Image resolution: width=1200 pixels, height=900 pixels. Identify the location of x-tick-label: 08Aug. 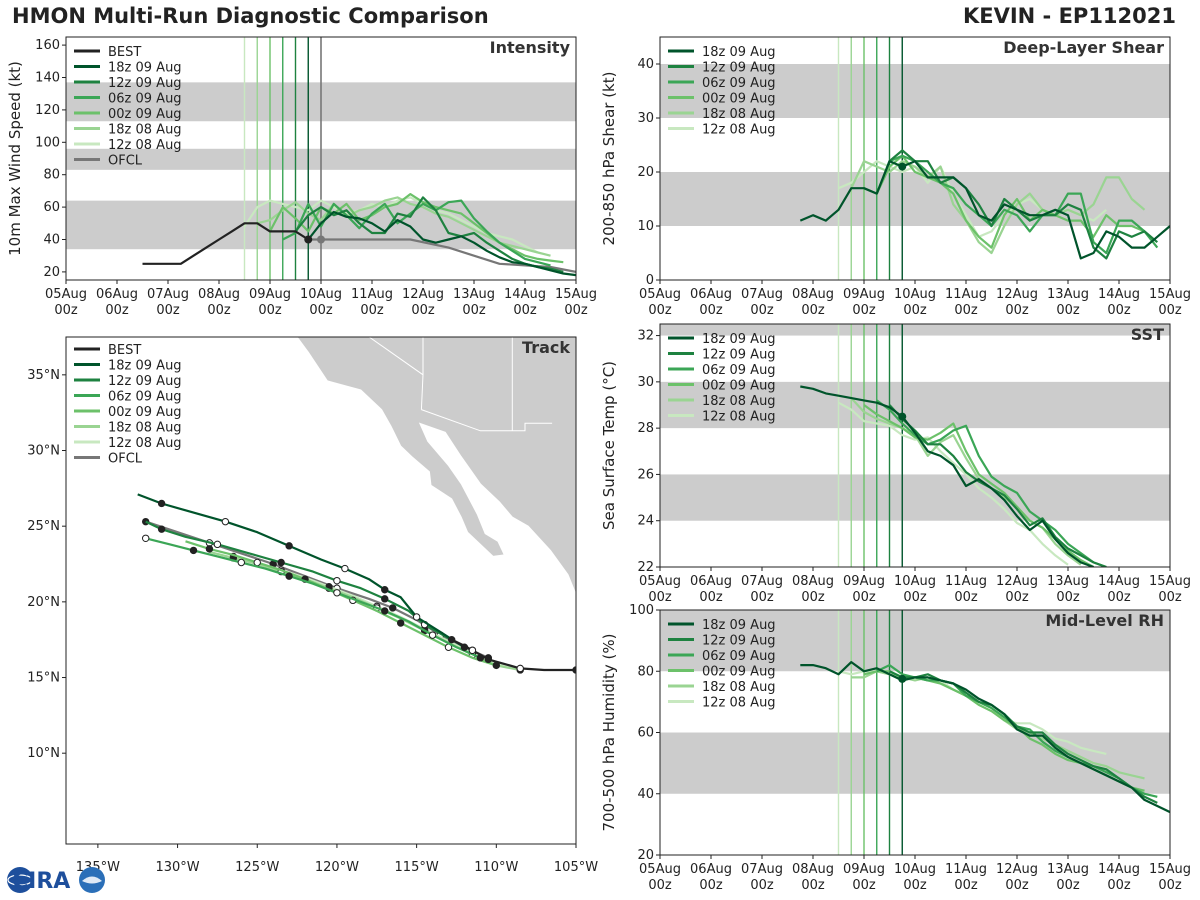
(813, 294).